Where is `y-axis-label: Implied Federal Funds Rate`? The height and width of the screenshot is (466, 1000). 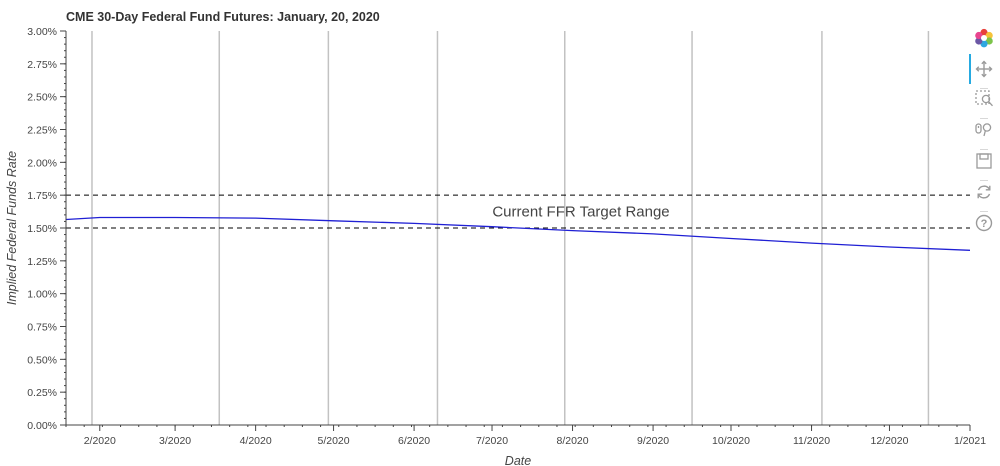 y-axis-label: Implied Federal Funds Rate is located at coordinates (12, 228).